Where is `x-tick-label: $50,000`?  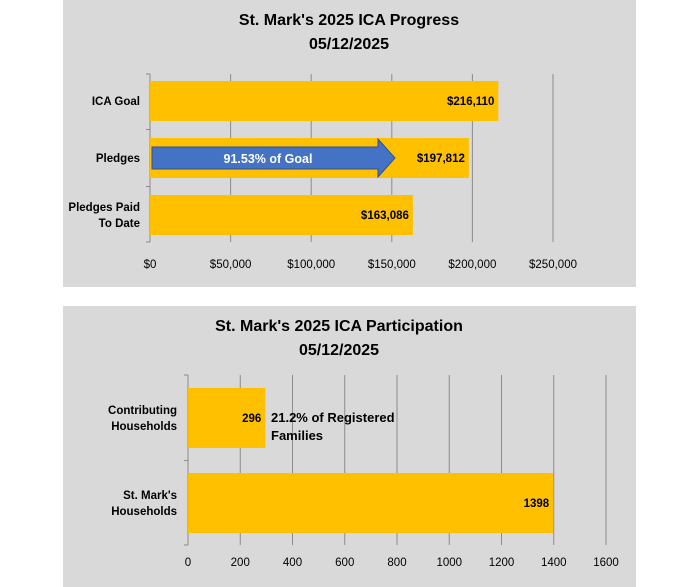
x-tick-label: $50,000 is located at coordinates (231, 265).